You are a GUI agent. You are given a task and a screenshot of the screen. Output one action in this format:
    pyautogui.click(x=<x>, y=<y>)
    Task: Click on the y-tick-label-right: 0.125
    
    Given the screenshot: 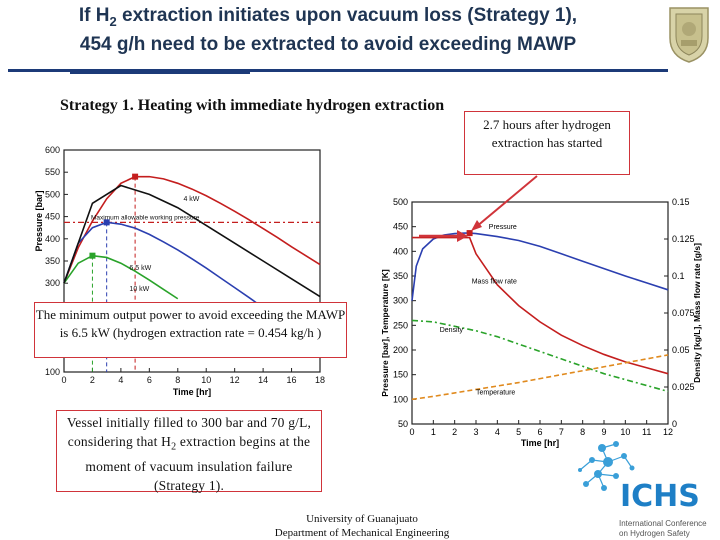 What is the action you would take?
    pyautogui.click(x=683, y=239)
    